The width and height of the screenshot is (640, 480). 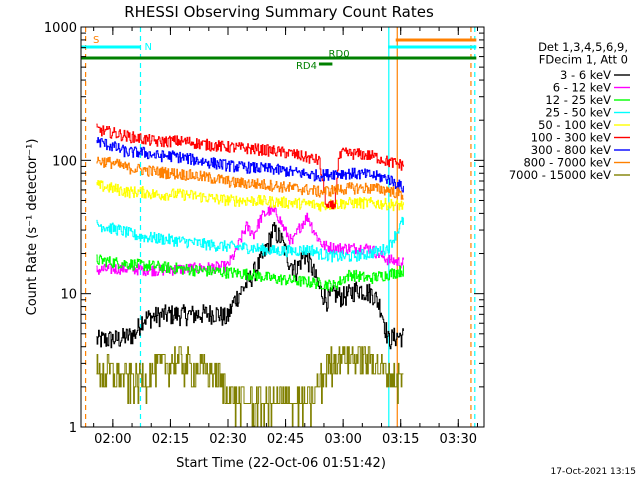 I want to click on legend-label-2: 12 - 25 keV, so click(x=578, y=100).